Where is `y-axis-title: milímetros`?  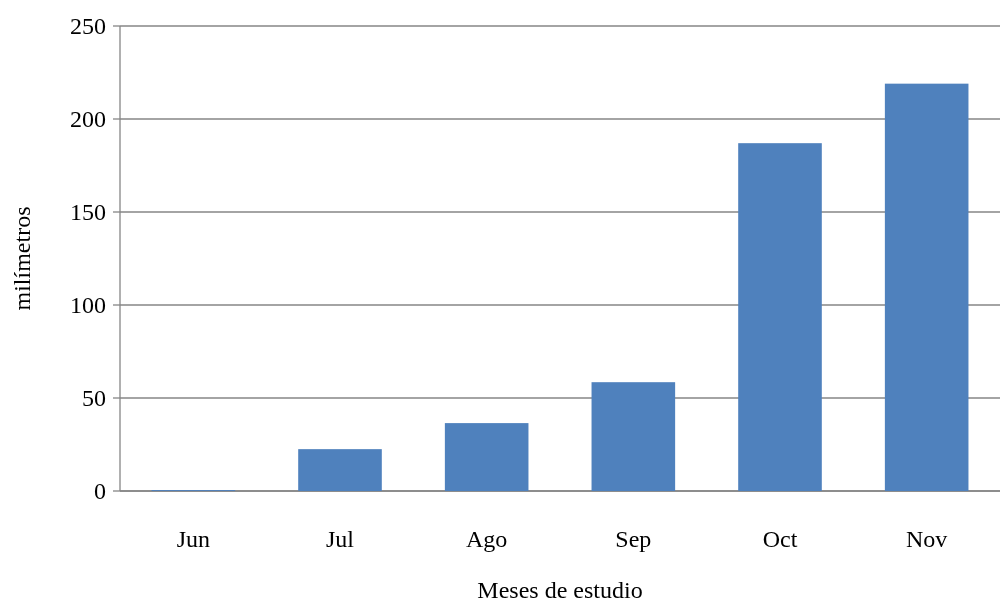 y-axis-title: milímetros is located at coordinates (22, 258).